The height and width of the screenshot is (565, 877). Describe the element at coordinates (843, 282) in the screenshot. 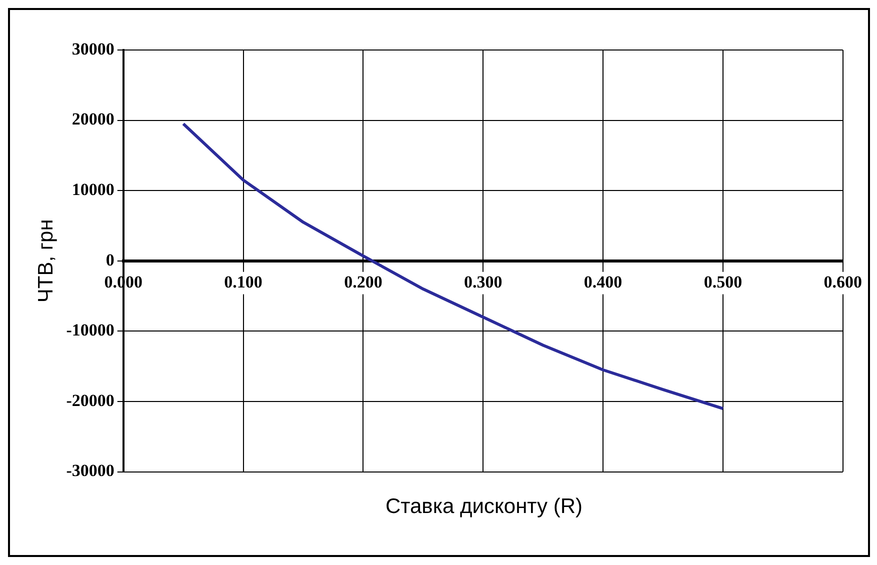

I see `x-tick-label: 0.600` at that location.